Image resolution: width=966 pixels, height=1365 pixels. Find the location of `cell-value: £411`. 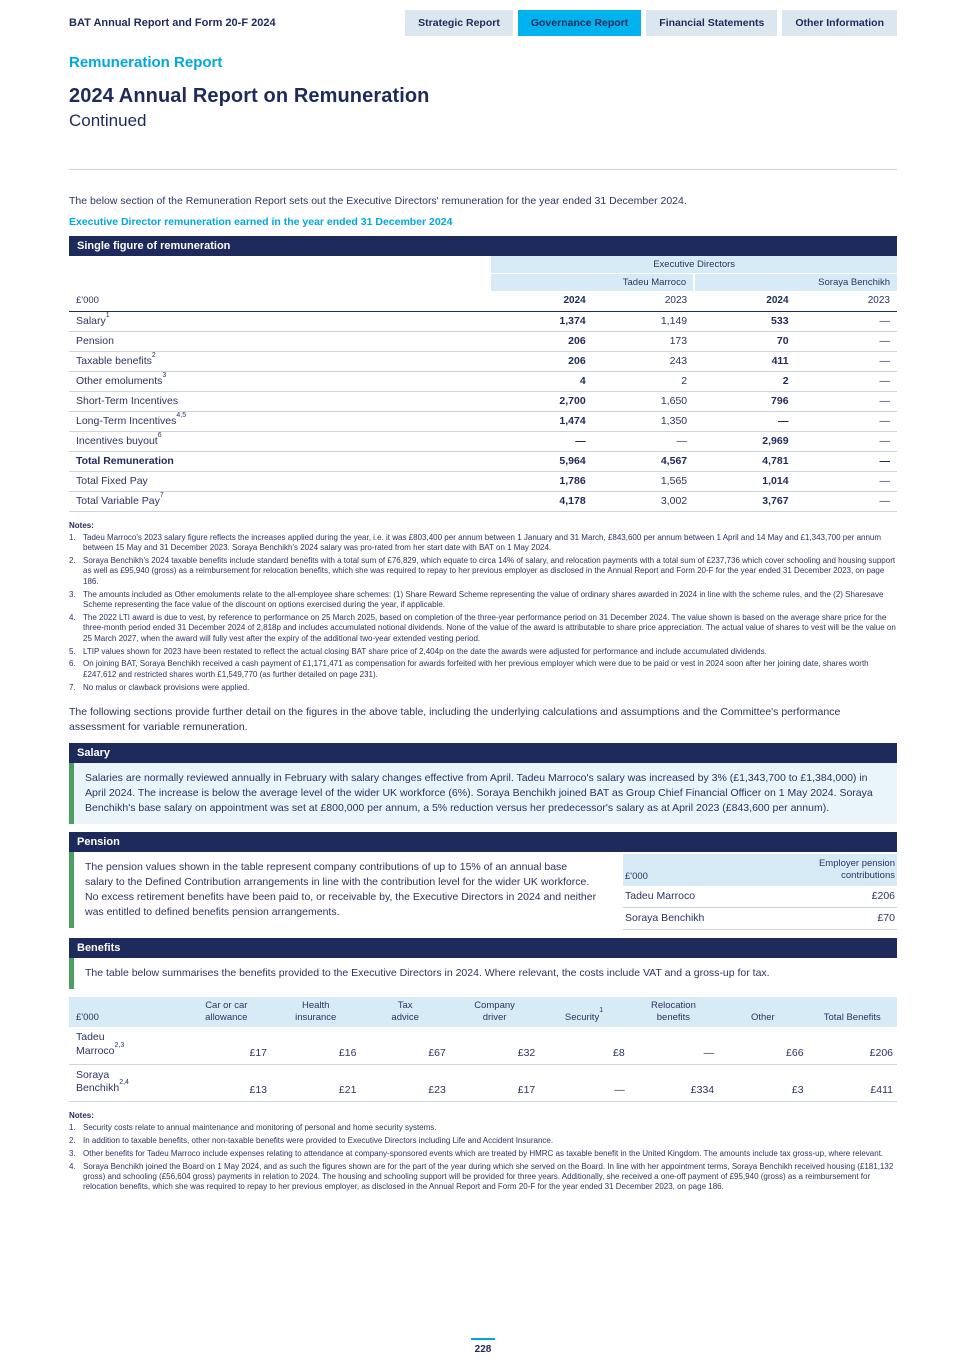

cell-value: £411 is located at coordinates (852, 1083).